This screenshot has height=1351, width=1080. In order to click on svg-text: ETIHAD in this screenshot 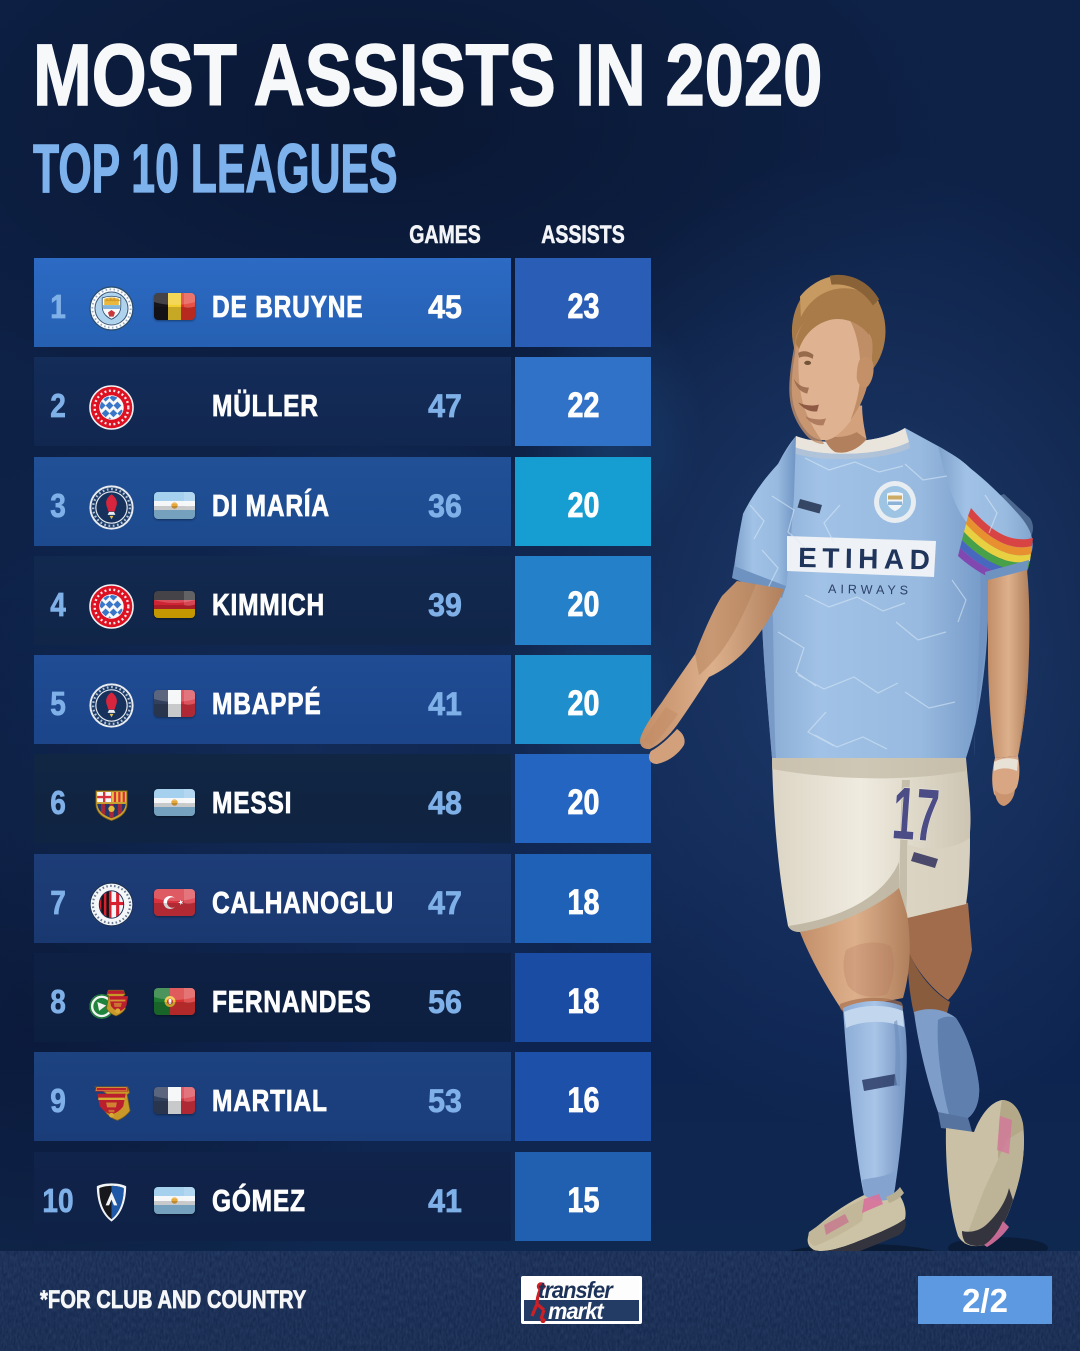, I will do `click(867, 558)`.